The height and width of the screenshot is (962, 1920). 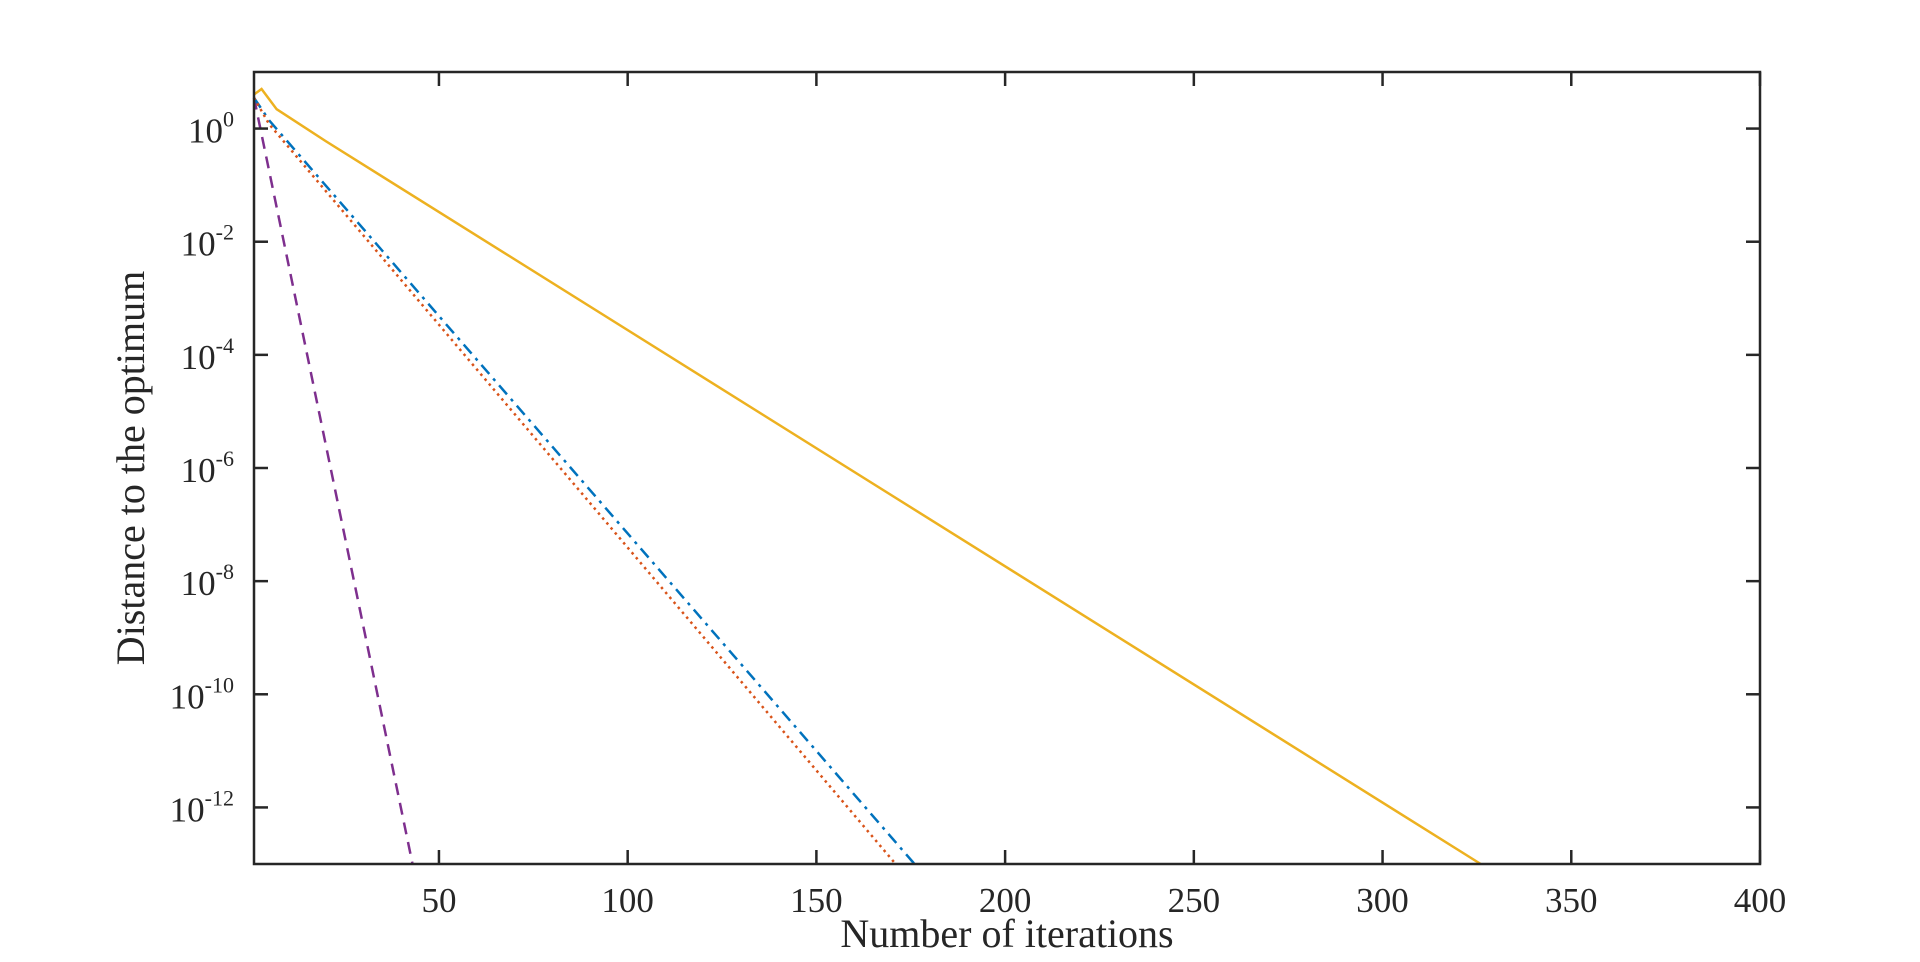 What do you see at coordinates (1760, 900) in the screenshot?
I see `x-tick-label: 400` at bounding box center [1760, 900].